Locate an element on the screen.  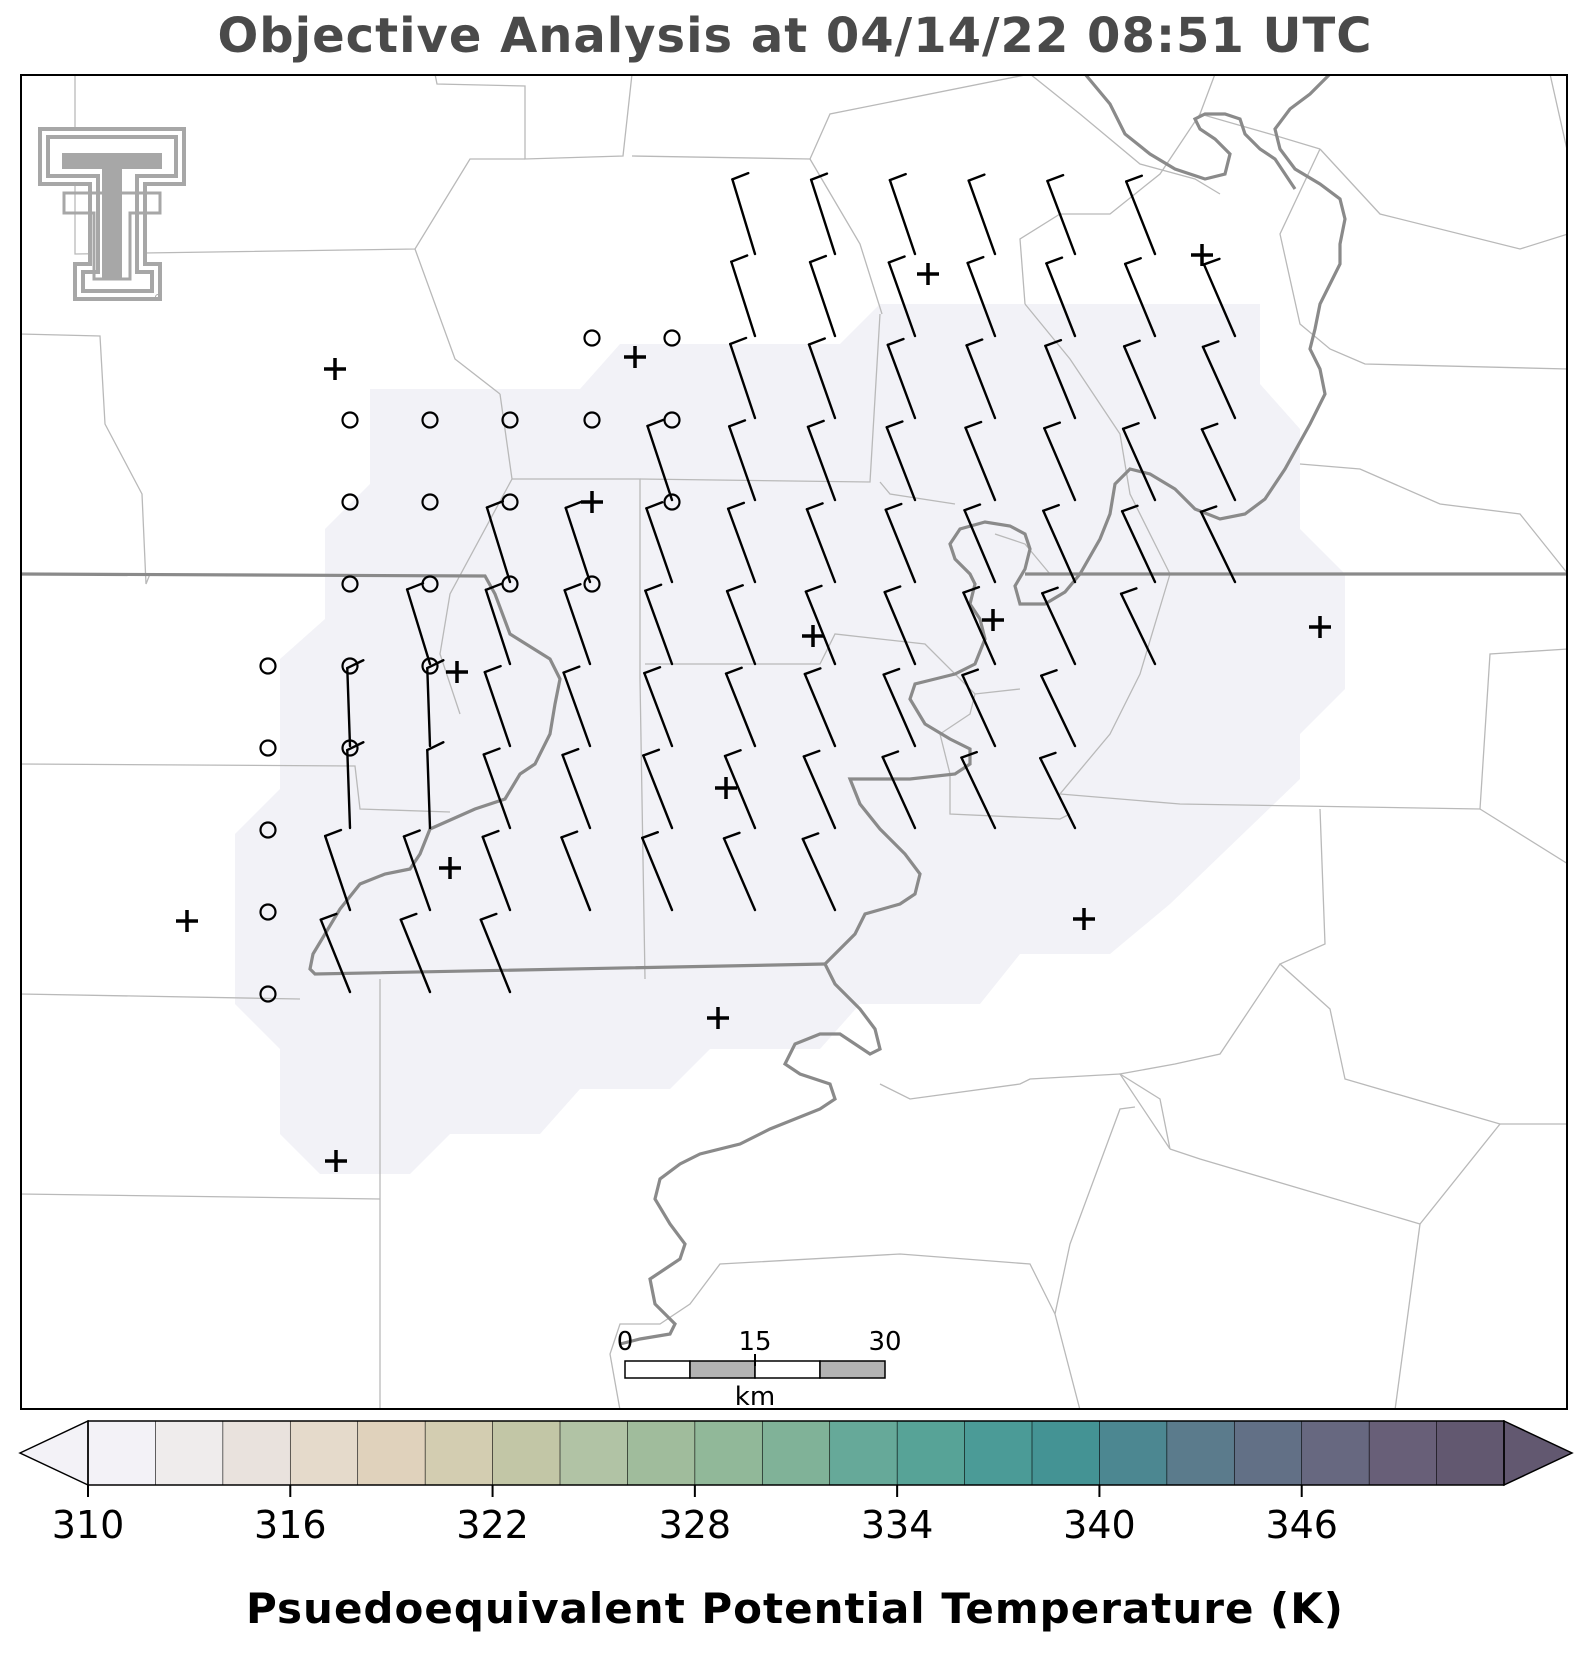
colorbar-tick-label: 310 is located at coordinates (88, 1525).